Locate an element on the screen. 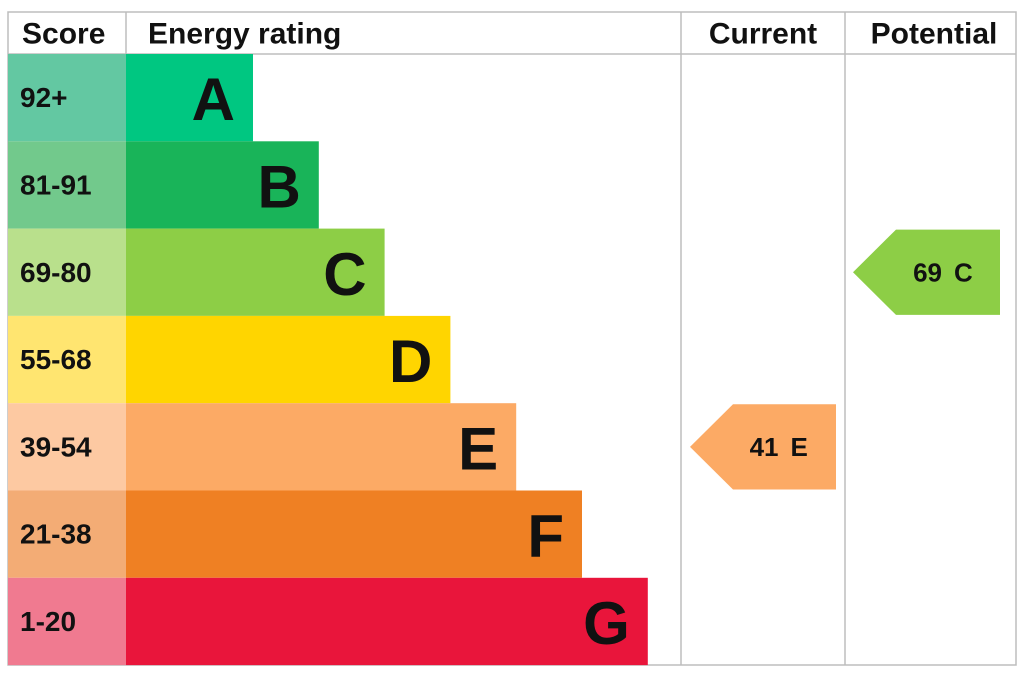 This screenshot has width=1024, height=683. header-rating: Energy rating is located at coordinates (244, 34).